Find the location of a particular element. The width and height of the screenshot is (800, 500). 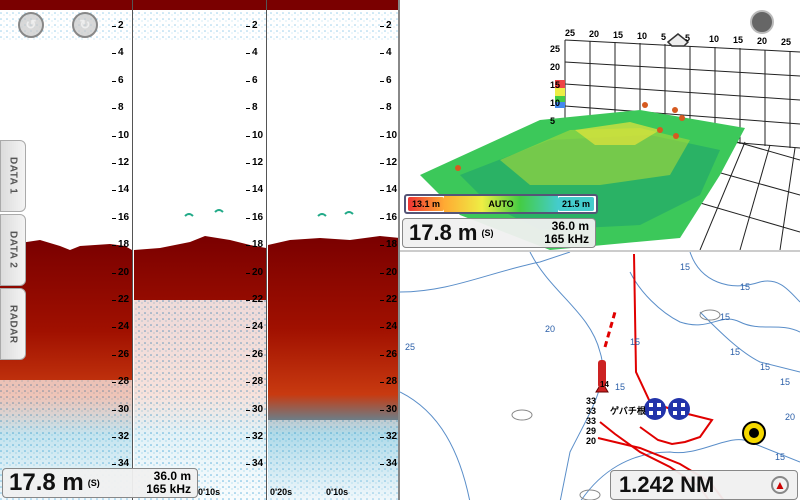

refresh-button: ↻ is located at coordinates (85, 25).